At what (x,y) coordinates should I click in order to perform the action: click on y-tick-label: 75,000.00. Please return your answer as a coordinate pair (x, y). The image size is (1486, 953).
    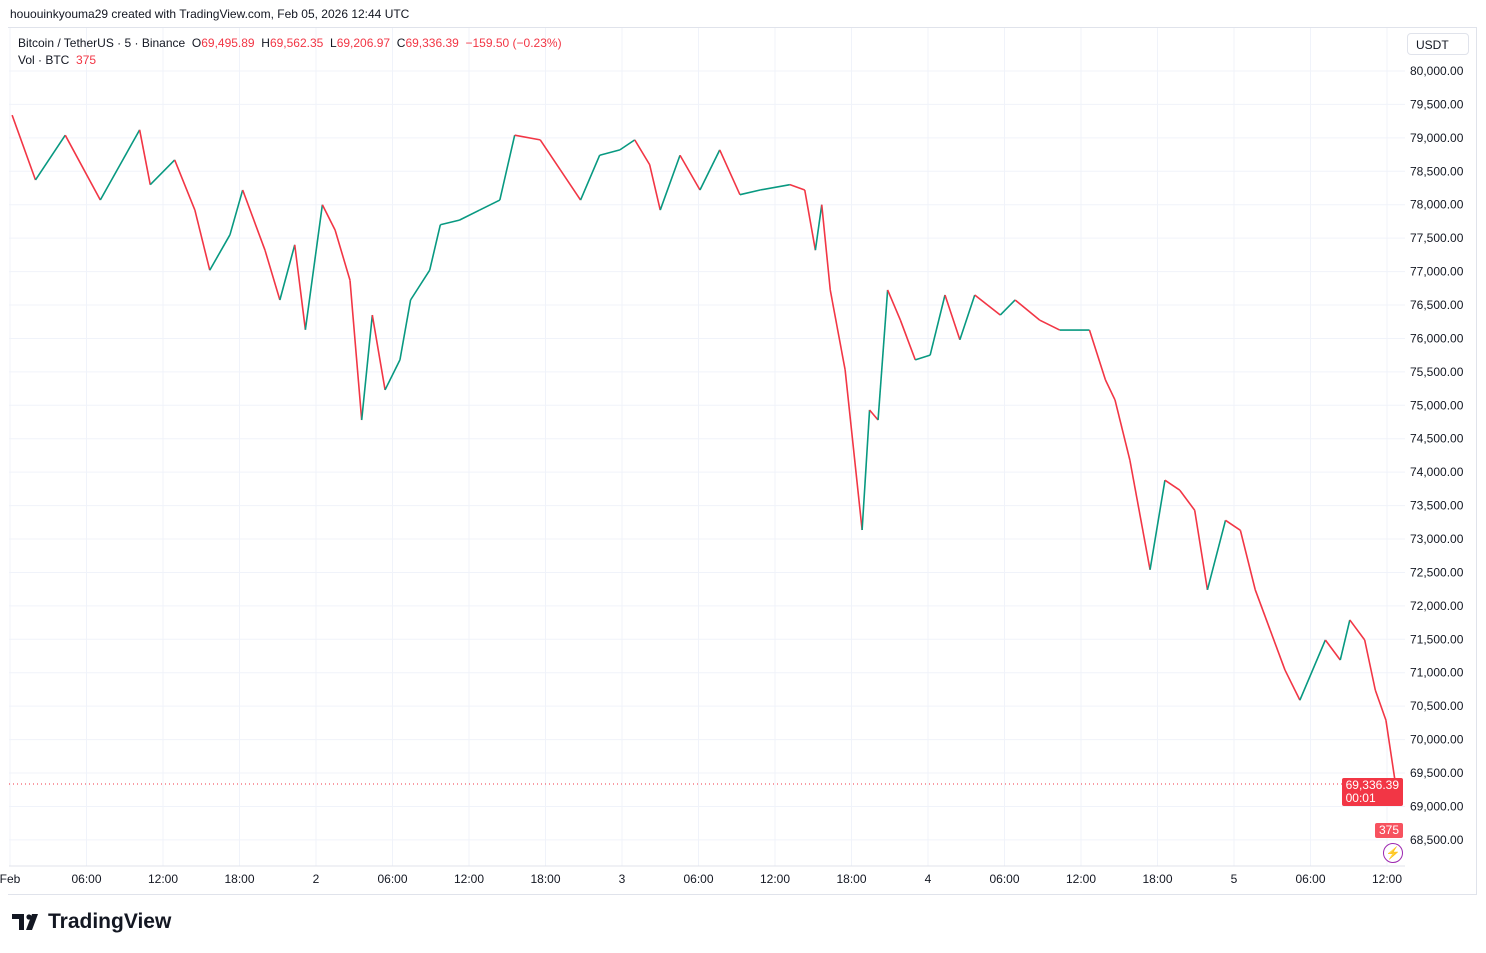
    Looking at the image, I should click on (1437, 405).